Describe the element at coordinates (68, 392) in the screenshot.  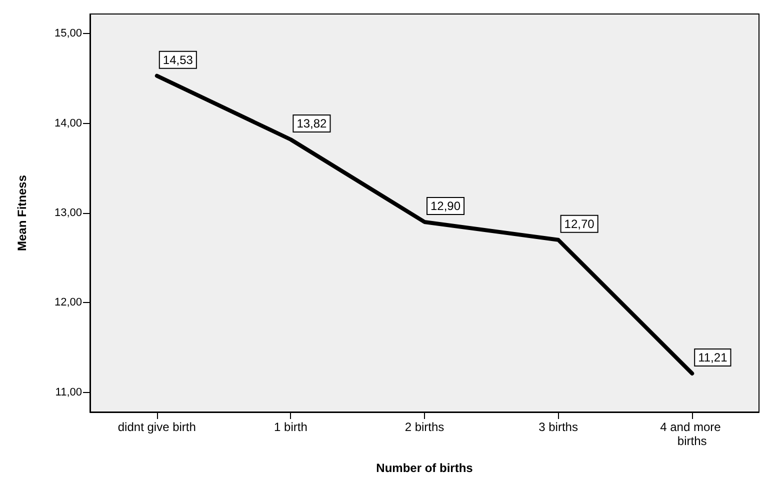
I see `y-tick-label: 11,00` at that location.